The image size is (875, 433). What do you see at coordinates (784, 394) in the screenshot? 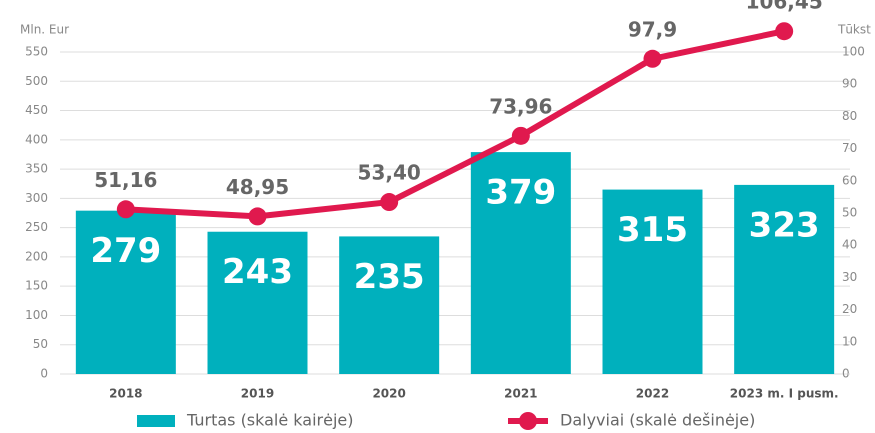
I see `x-tick-label: 2023 m. I pusm.` at bounding box center [784, 394].